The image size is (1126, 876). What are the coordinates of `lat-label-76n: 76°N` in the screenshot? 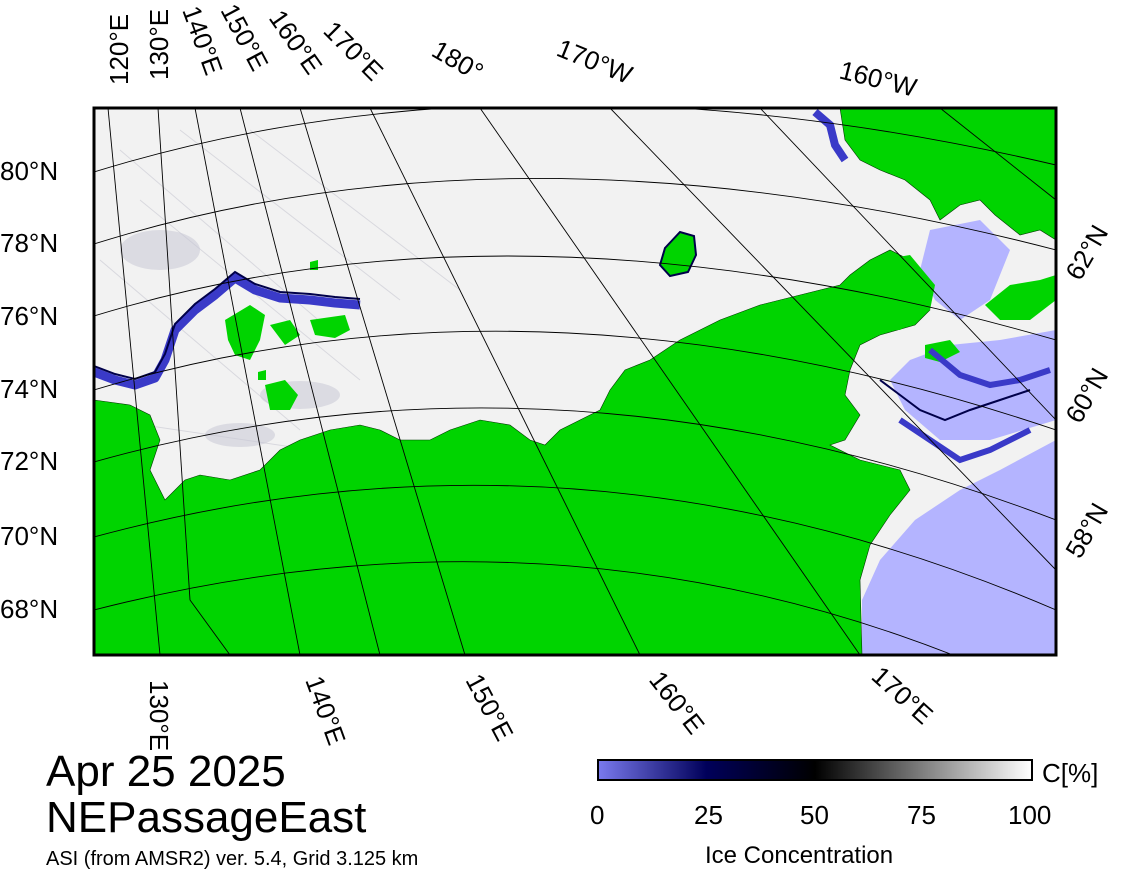 It's located at (29, 316).